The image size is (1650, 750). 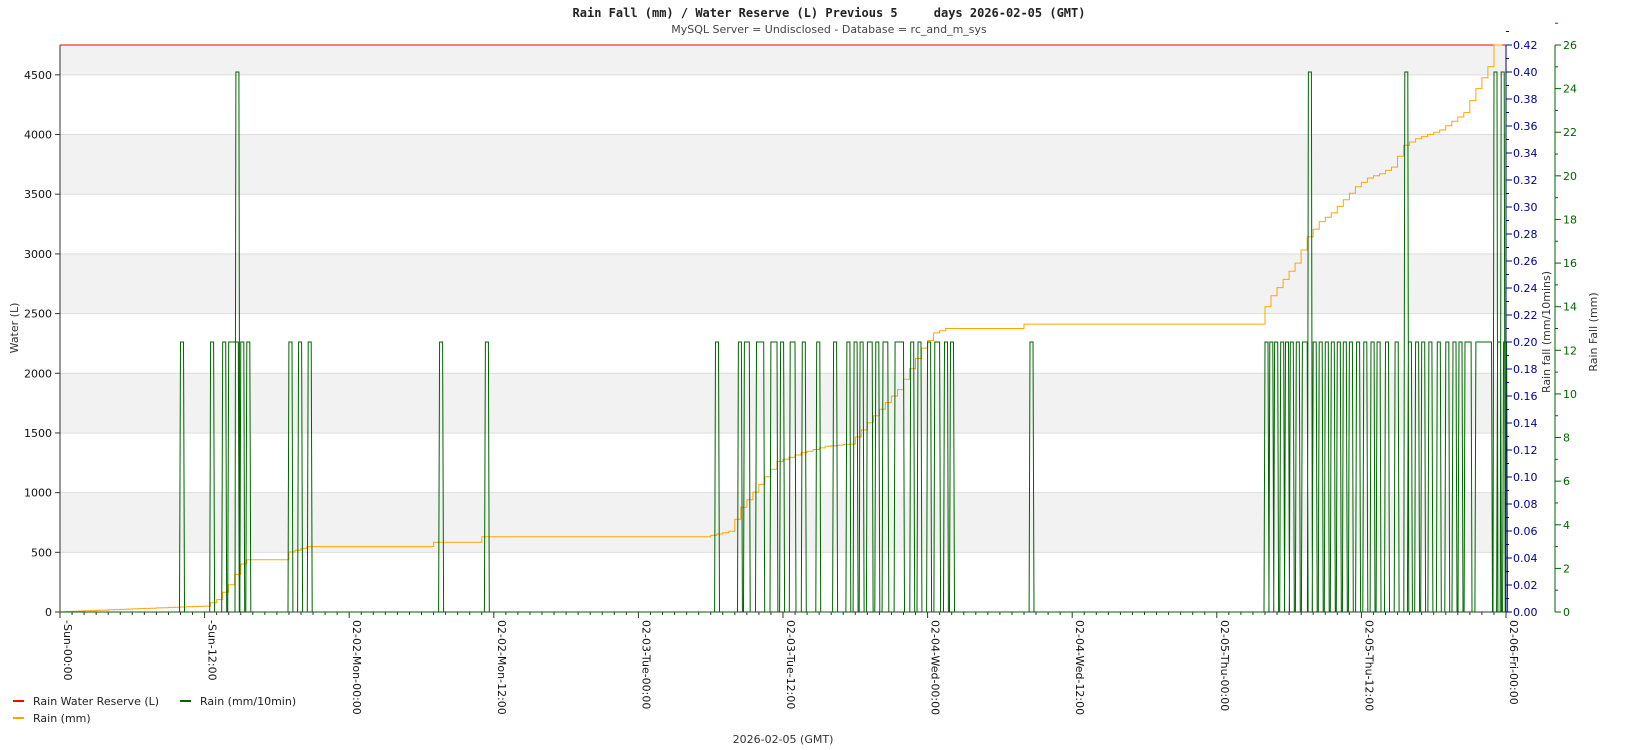 What do you see at coordinates (1525, 261) in the screenshot?
I see `rain-rate-tick-label: 0.26` at bounding box center [1525, 261].